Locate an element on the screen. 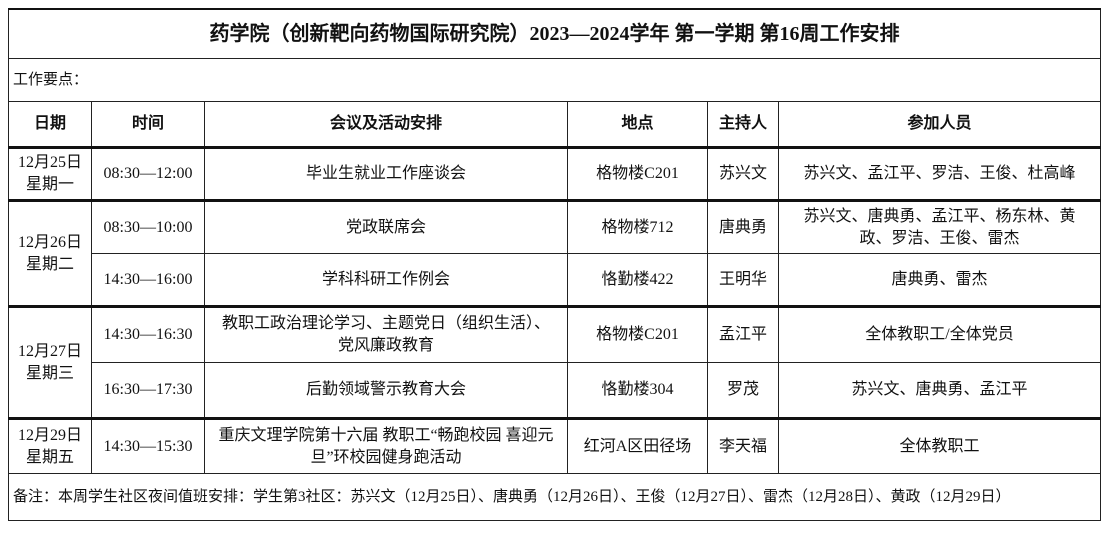  time-cell: 14:30—15:30 is located at coordinates (148, 446).